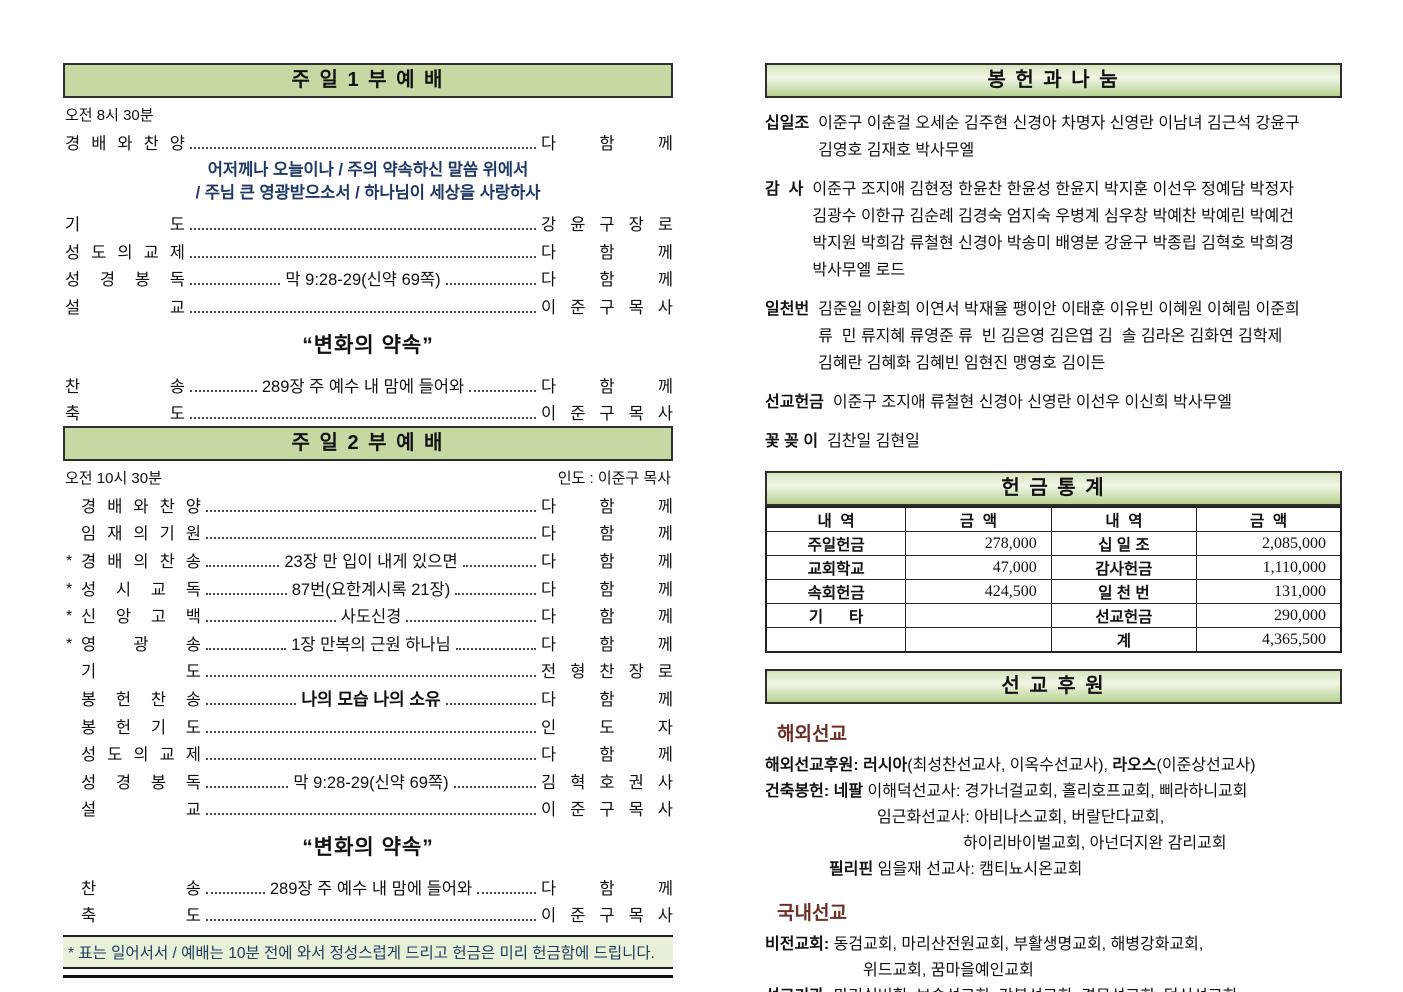  Describe the element at coordinates (896, 150) in the screenshot. I see `offering-names-line: 김영호 김재호 박사무엘` at that location.